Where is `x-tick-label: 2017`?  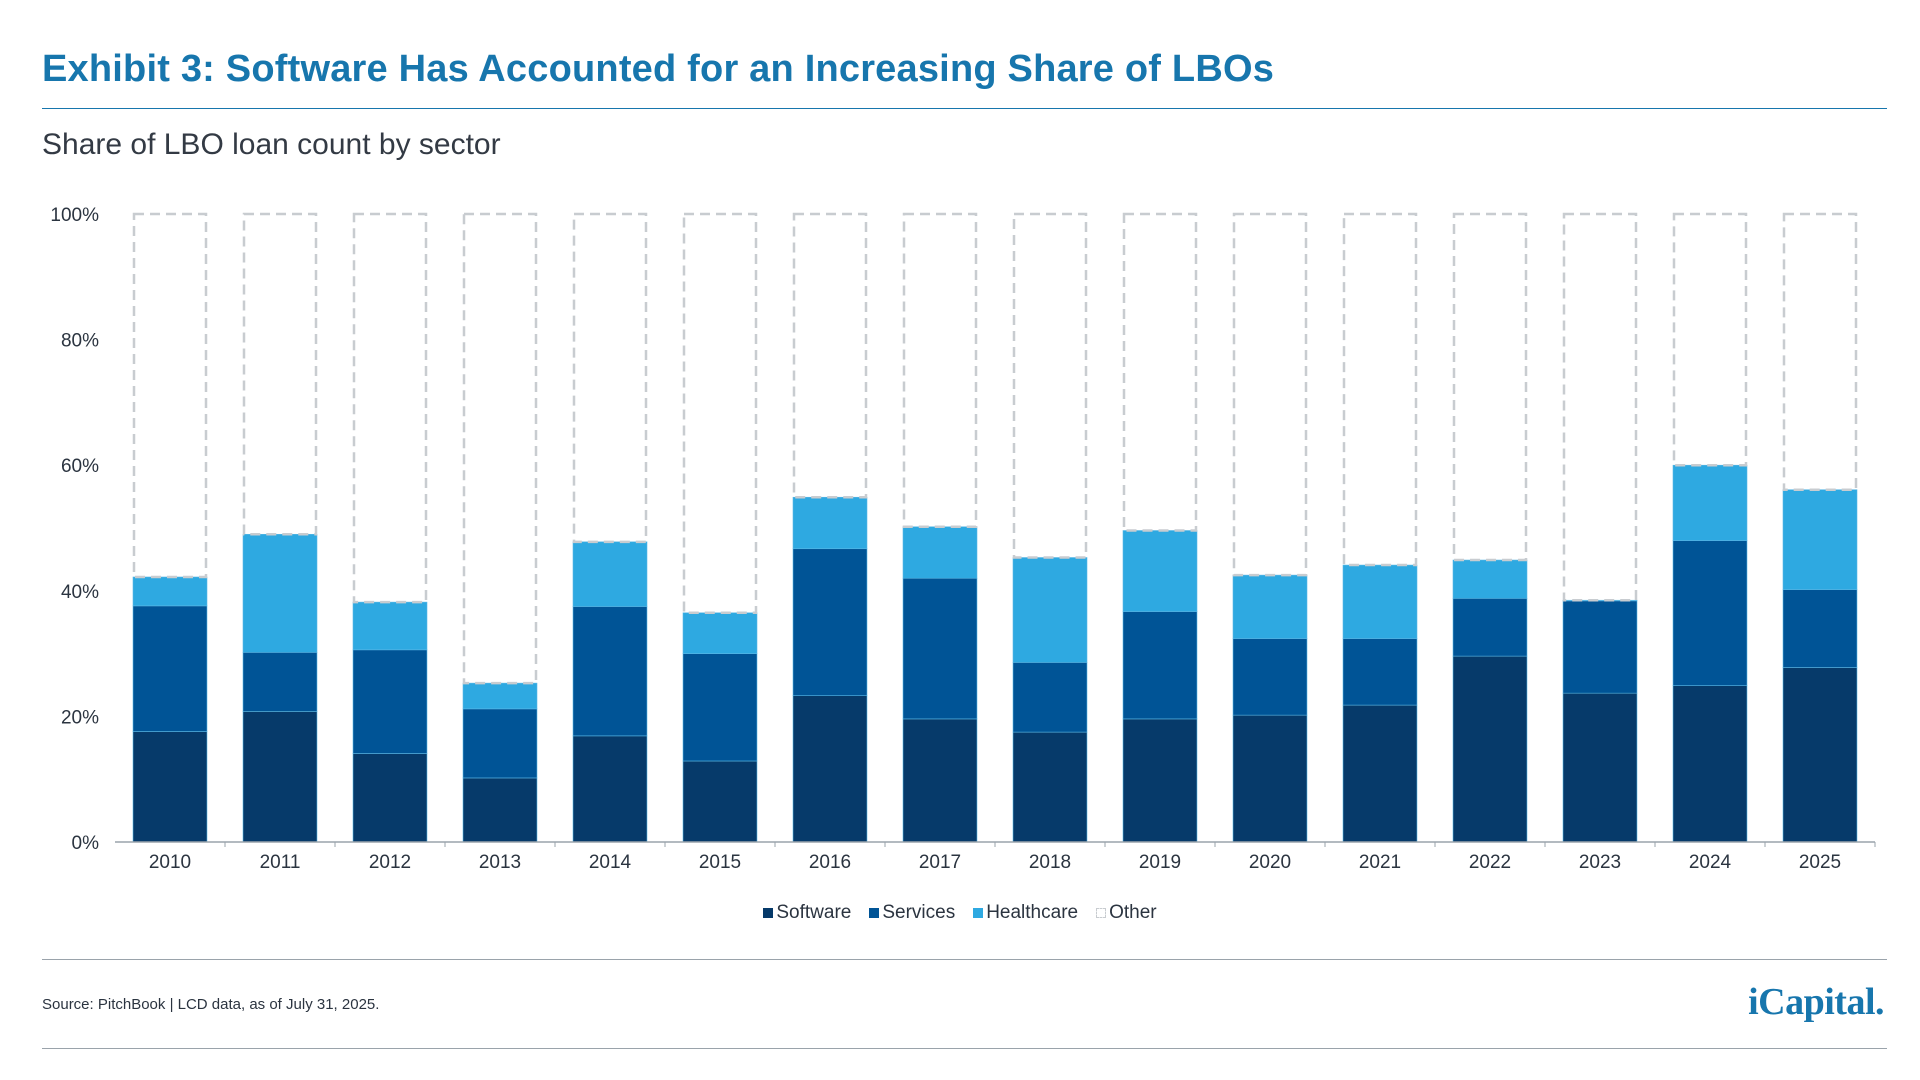 x-tick-label: 2017 is located at coordinates (940, 862).